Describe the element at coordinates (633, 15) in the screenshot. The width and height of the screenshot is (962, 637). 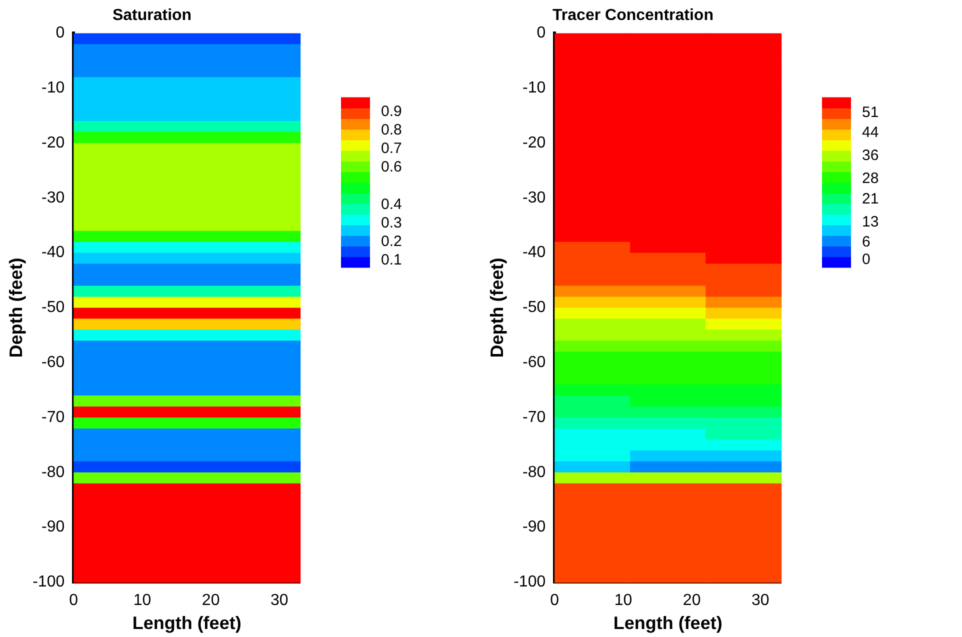
I see `chart-title: Tracer Concentration` at that location.